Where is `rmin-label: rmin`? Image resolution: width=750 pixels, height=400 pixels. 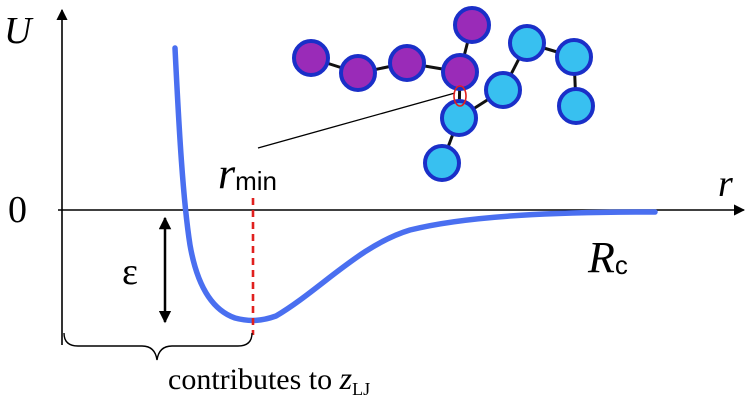 rmin-label: rmin is located at coordinates (247, 173).